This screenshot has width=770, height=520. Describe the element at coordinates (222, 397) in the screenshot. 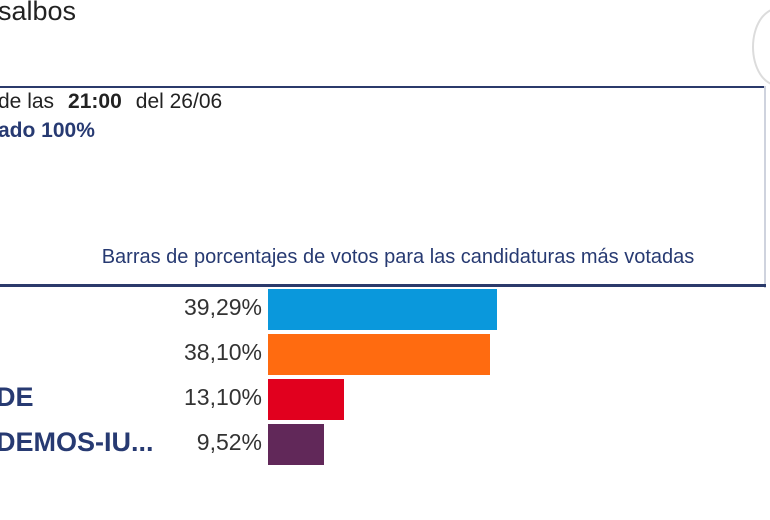

I see `percentage-label-2: 13,10%` at that location.